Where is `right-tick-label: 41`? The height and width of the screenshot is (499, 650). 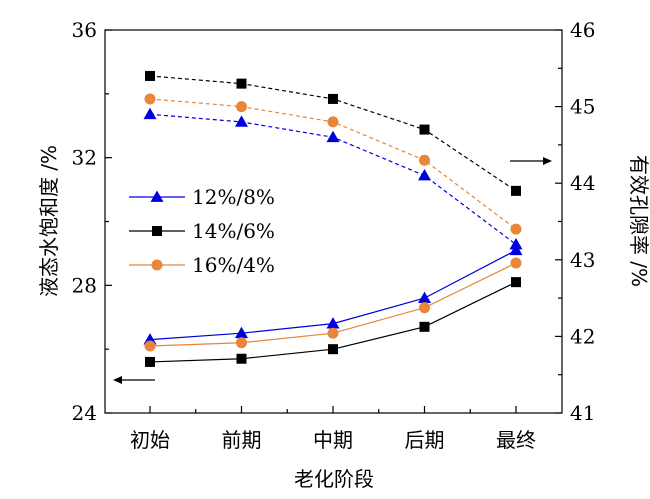 right-tick-label: 41 is located at coordinates (582, 413).